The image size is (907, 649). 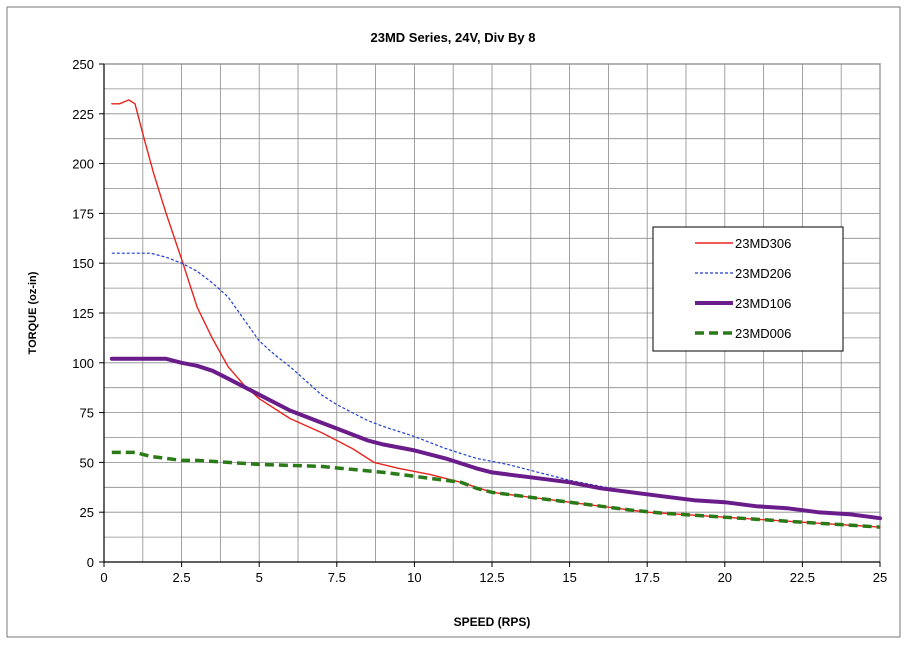 I want to click on y-tick-label: 175, so click(x=83, y=213).